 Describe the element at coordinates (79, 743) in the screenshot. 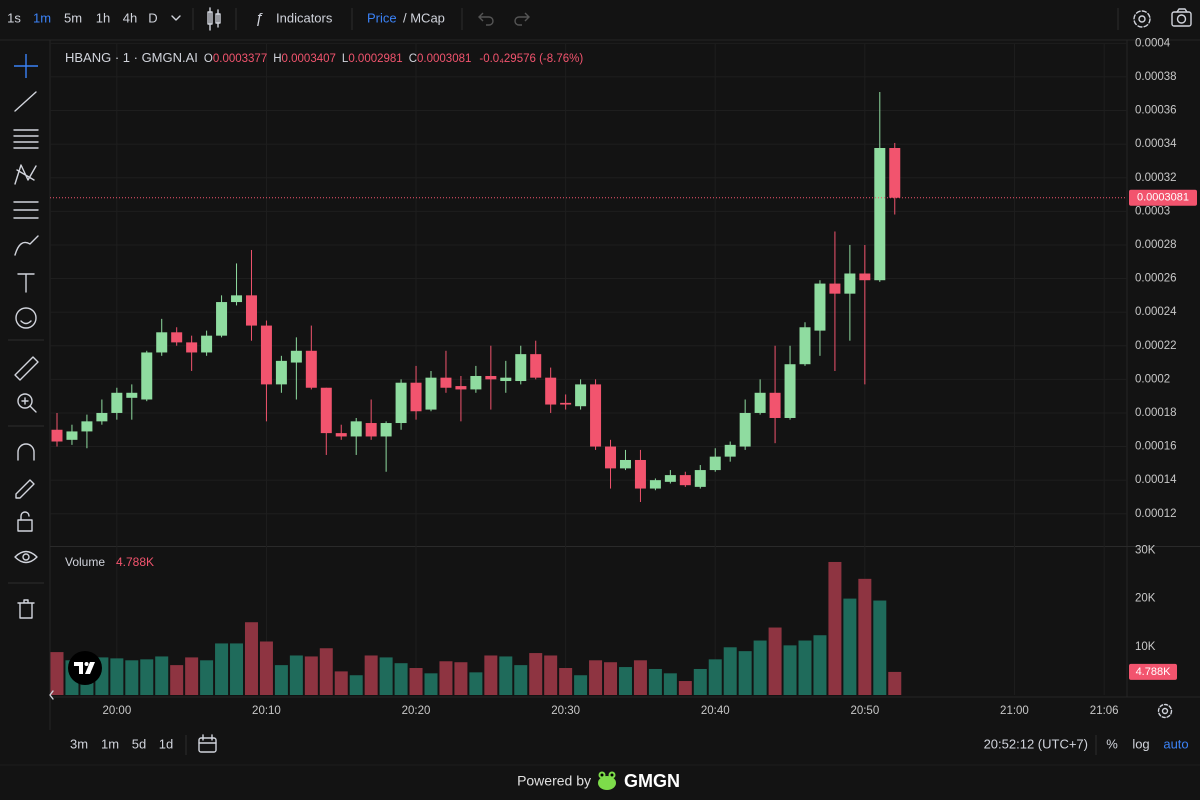

I see `range-button: 3m` at that location.